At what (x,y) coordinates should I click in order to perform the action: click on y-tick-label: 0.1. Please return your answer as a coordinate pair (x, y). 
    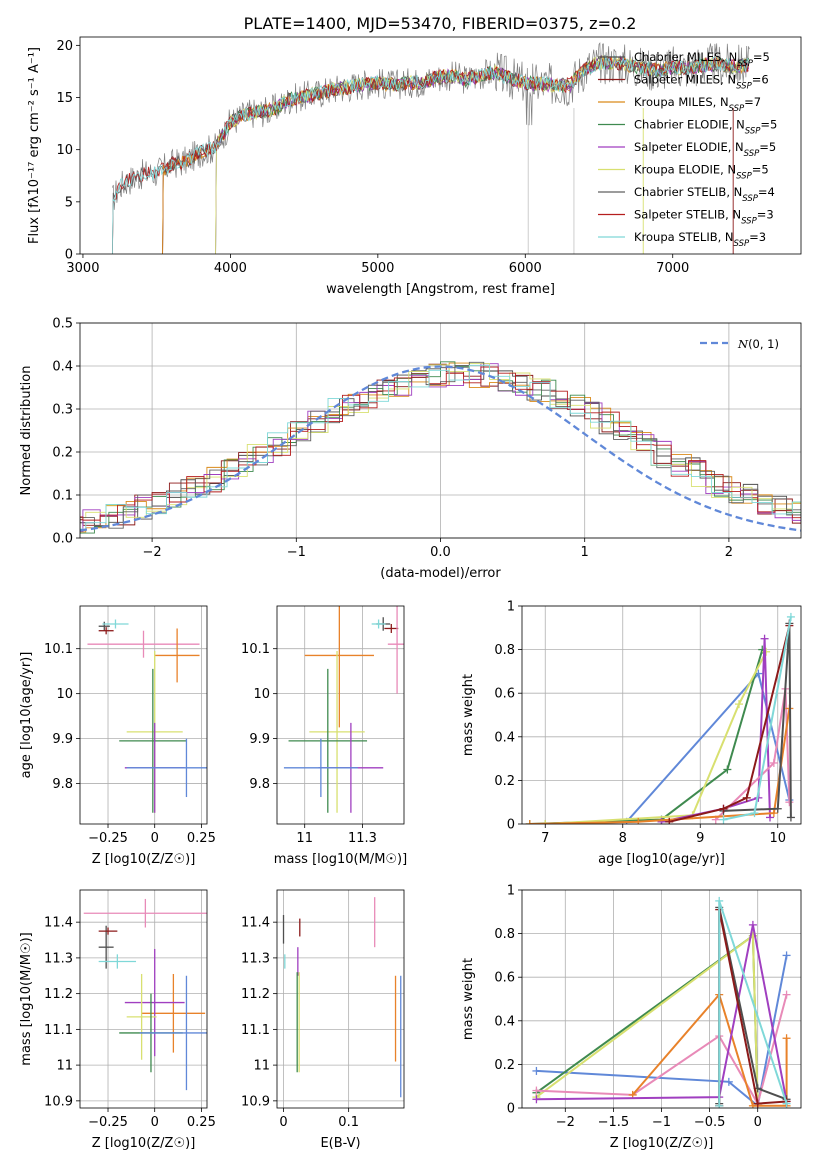
    Looking at the image, I should click on (62, 496).